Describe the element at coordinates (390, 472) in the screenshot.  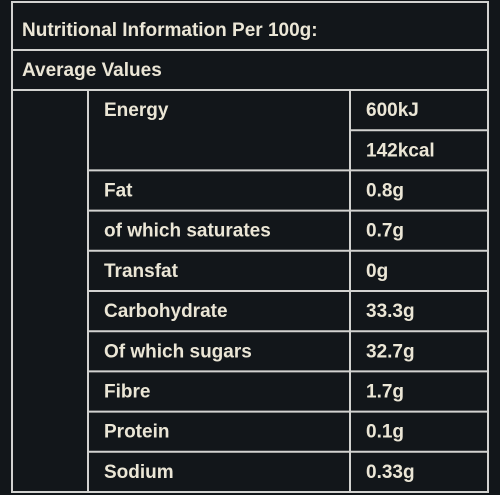
I see `amount: 0.33g` at that location.